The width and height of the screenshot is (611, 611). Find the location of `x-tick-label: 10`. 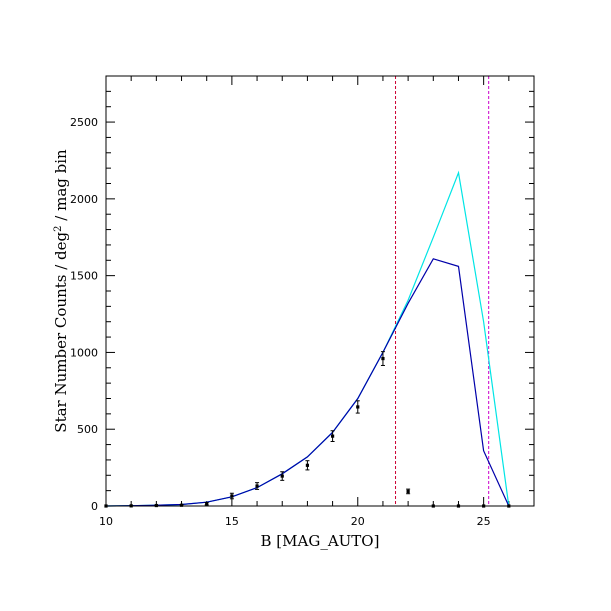

x-tick-label: 10 is located at coordinates (106, 521).